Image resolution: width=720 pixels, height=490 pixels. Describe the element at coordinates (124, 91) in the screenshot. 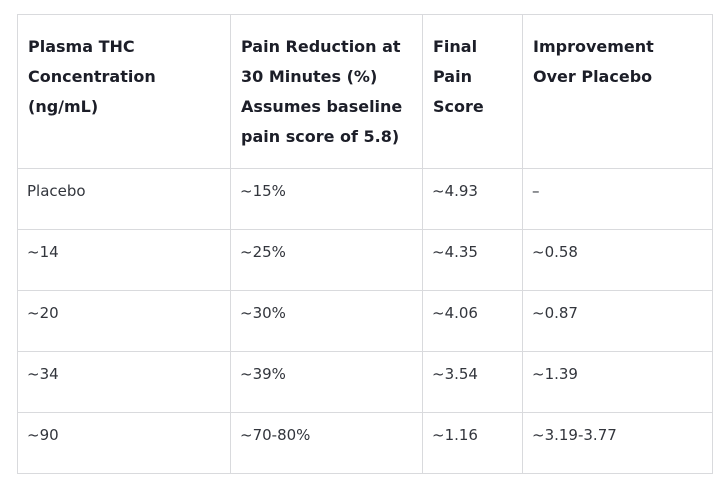

I see `col-header-plasma-thc-concentration: Plasma THC Concentration (ng/mL)` at that location.